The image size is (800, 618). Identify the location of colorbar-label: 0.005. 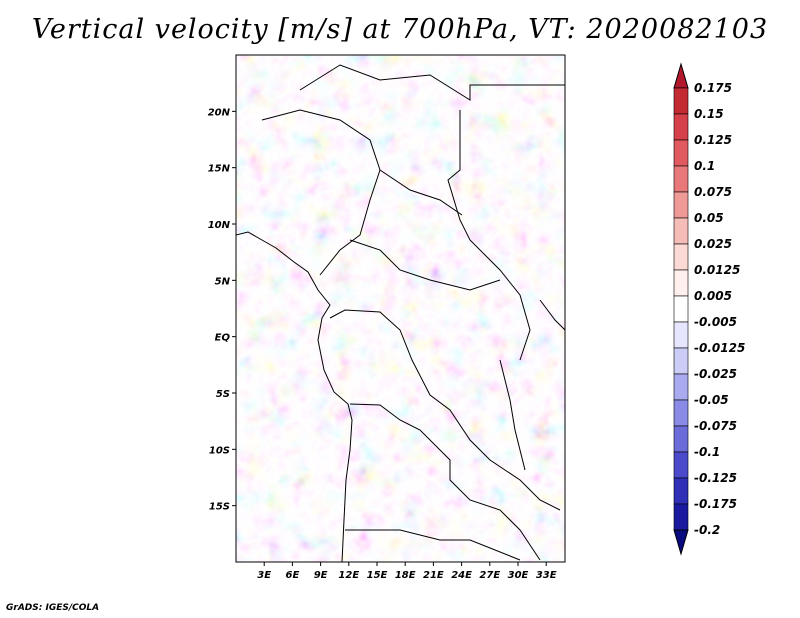
(713, 296).